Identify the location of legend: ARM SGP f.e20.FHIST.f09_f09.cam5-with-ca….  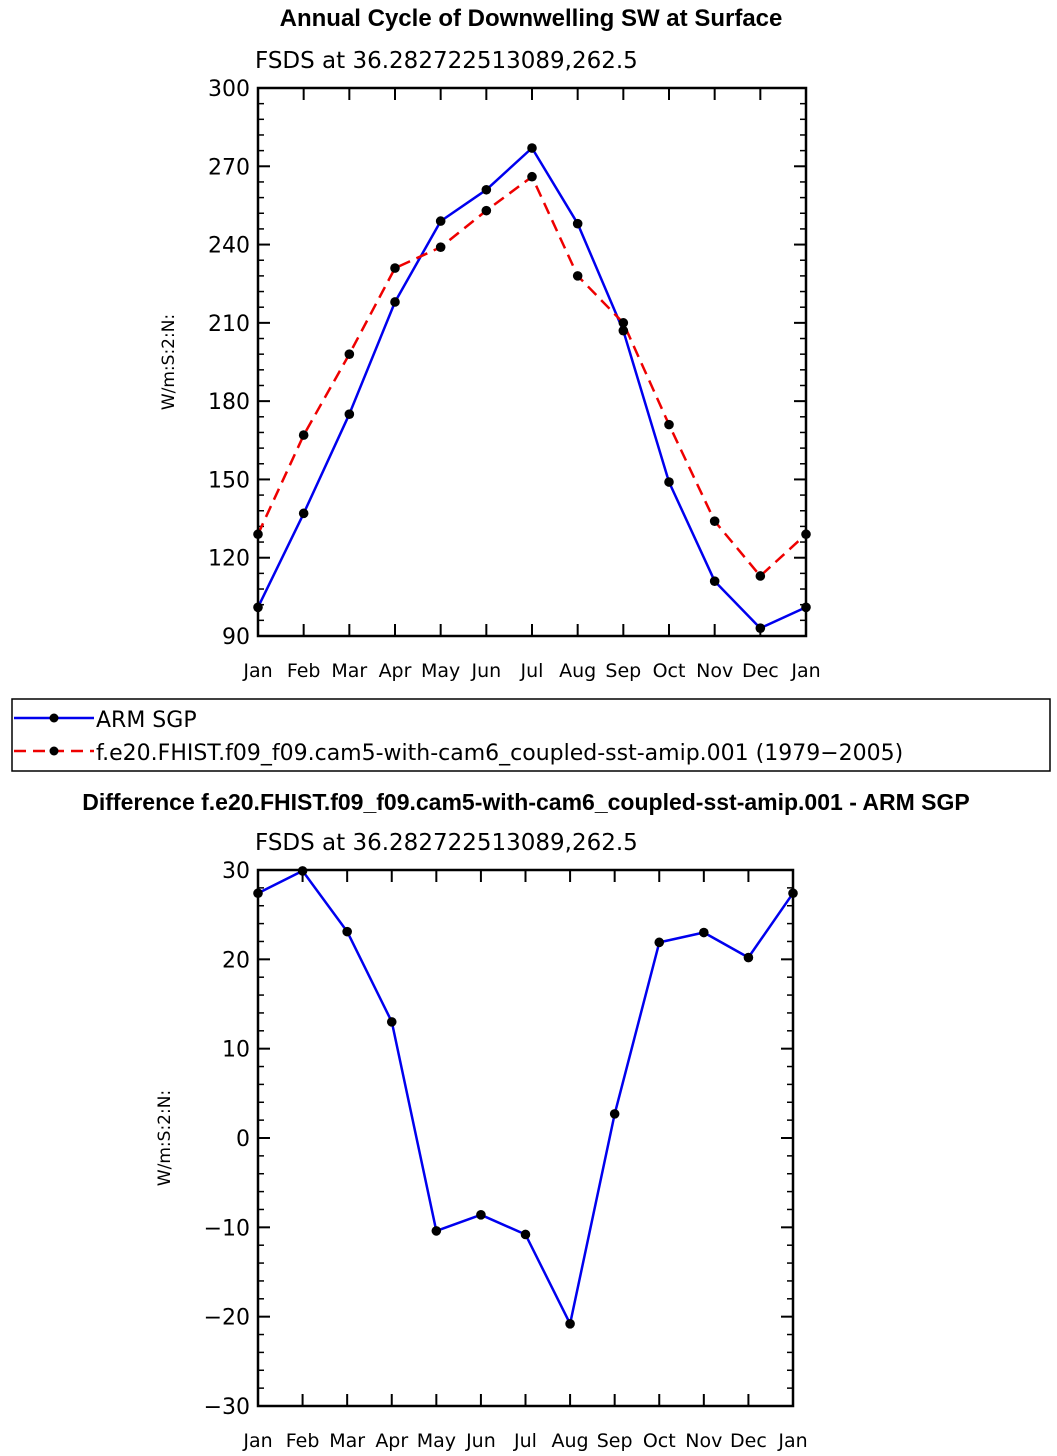
(531, 735).